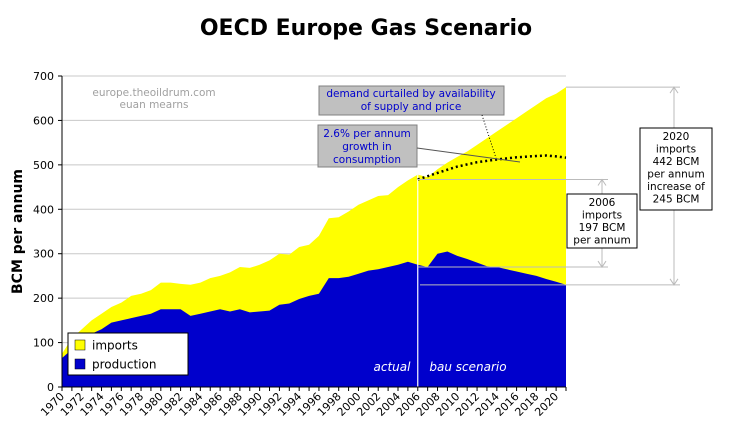 This screenshot has width=732, height=439. I want to click on legend-label-imports: imports, so click(115, 346).